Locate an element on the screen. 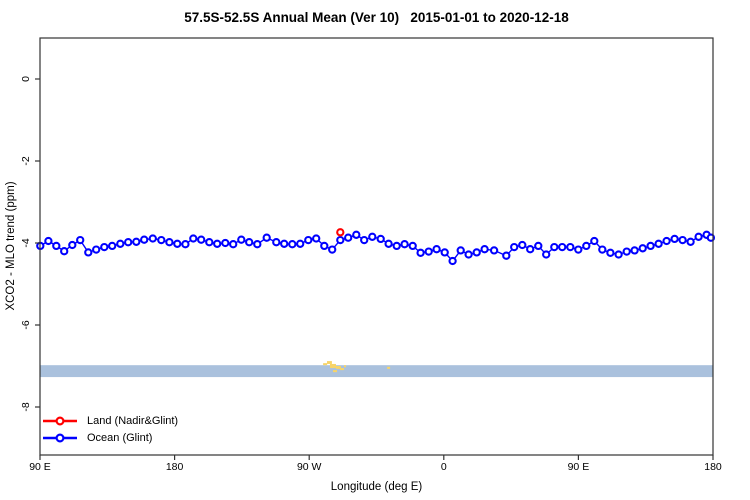 The height and width of the screenshot is (500, 750). land-legend-marker-icon is located at coordinates (60, 420).